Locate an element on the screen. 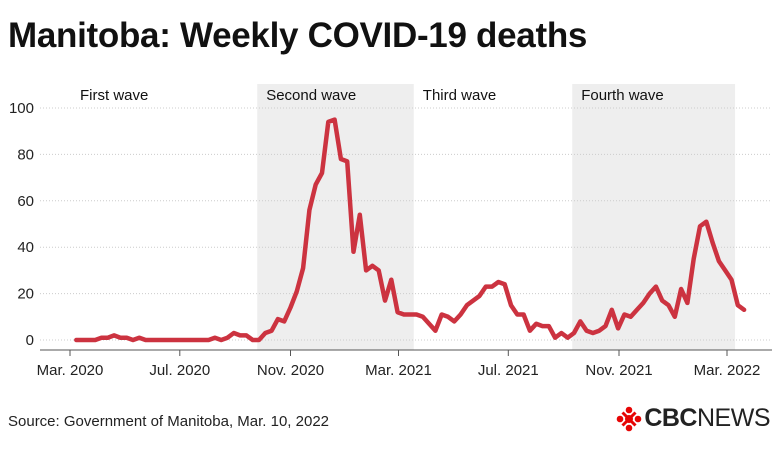 The height and width of the screenshot is (454, 780). brand-logo: CBCNEWS is located at coordinates (693, 418).